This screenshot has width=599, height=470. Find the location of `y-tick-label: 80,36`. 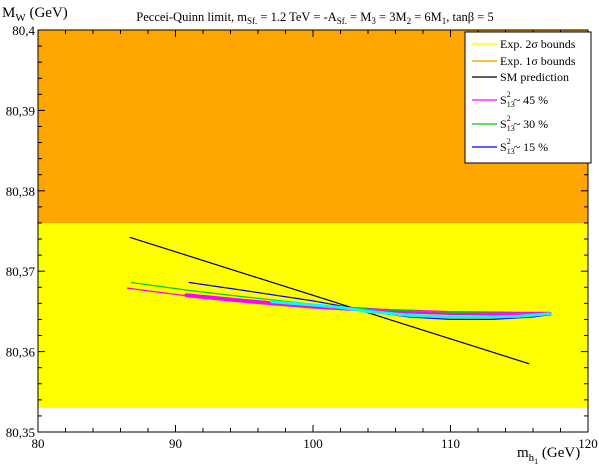

y-tick-label: 80,36 is located at coordinates (21, 352).